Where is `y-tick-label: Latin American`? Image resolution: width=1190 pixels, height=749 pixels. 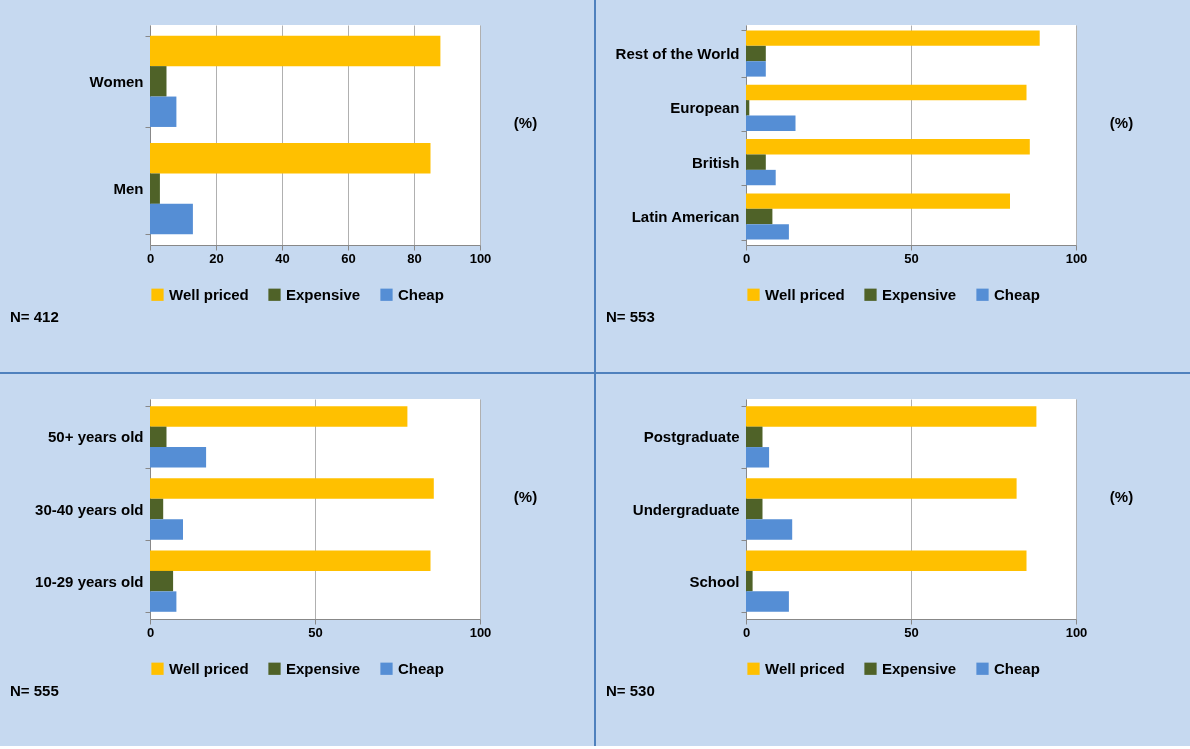
y-tick-label: Latin American is located at coordinates (685, 216).